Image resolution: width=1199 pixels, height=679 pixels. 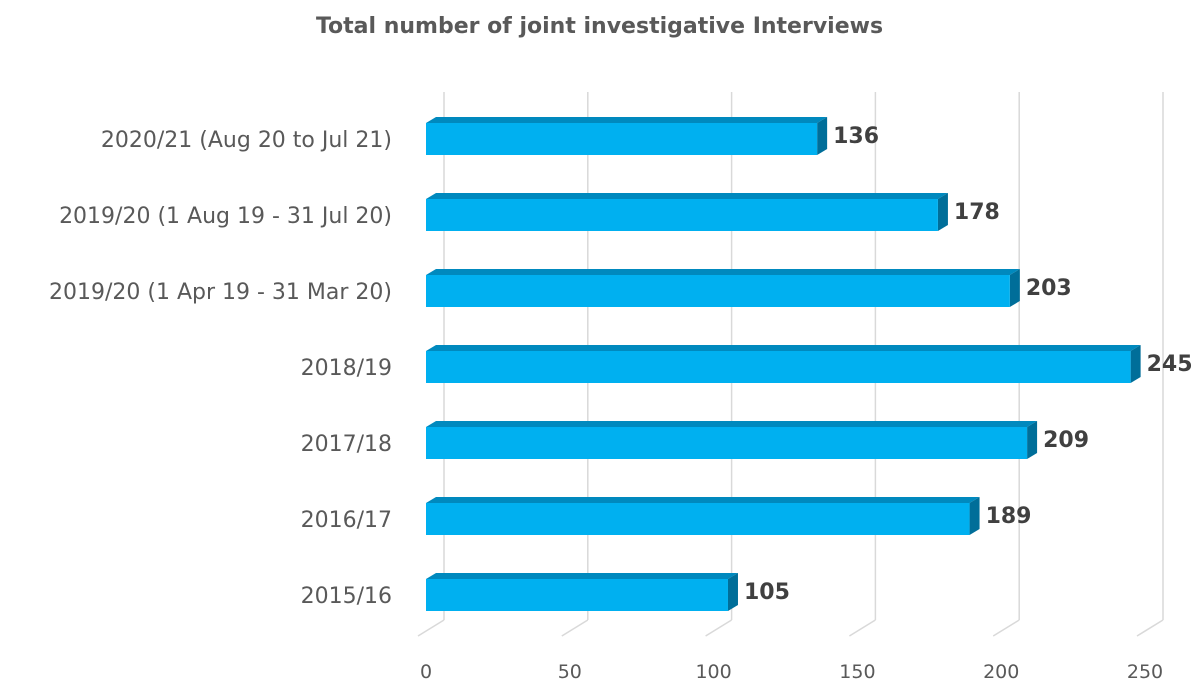 What do you see at coordinates (857, 670) in the screenshot?
I see `x-tick-label: 150` at bounding box center [857, 670].